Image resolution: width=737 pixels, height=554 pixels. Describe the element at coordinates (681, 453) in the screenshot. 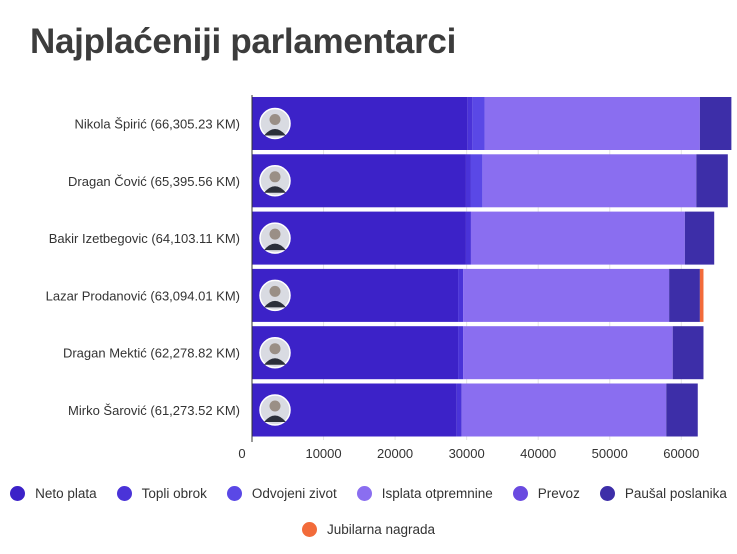

I see `x-tick-label: 60000` at that location.